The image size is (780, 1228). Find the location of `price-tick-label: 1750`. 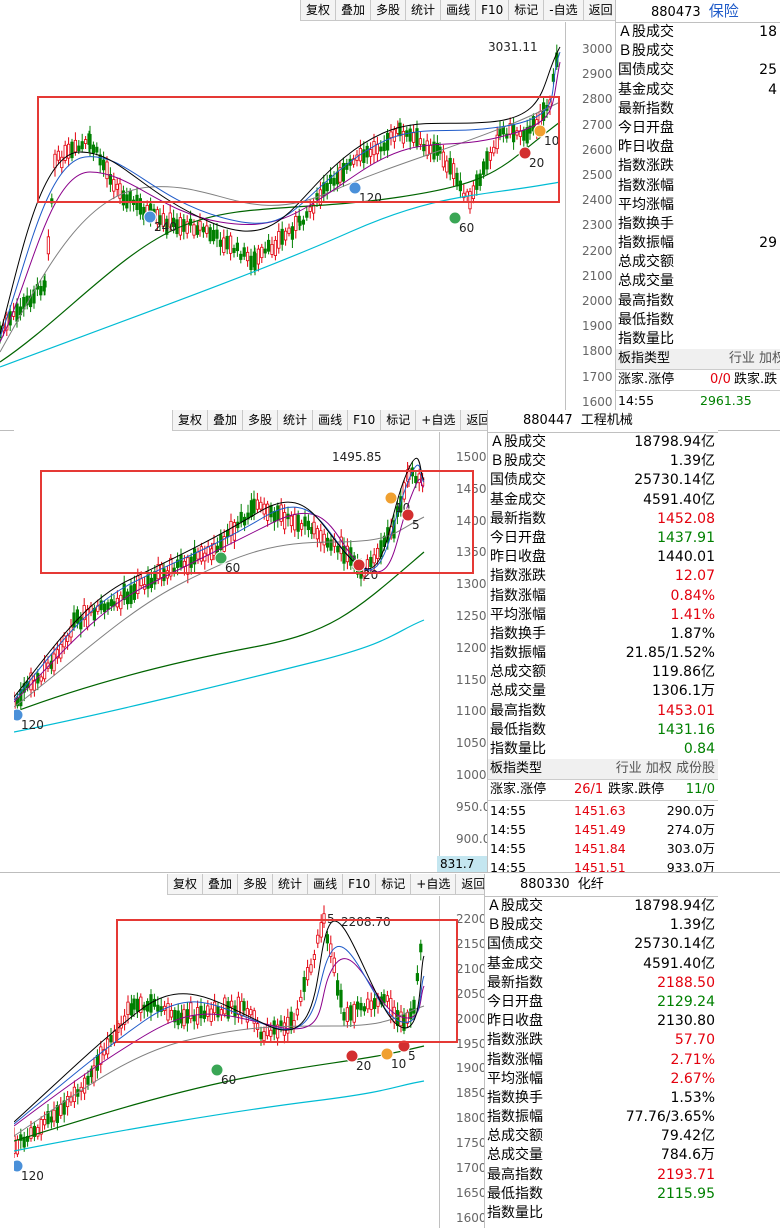

price-tick-label: 1750 is located at coordinates (471, 1143).